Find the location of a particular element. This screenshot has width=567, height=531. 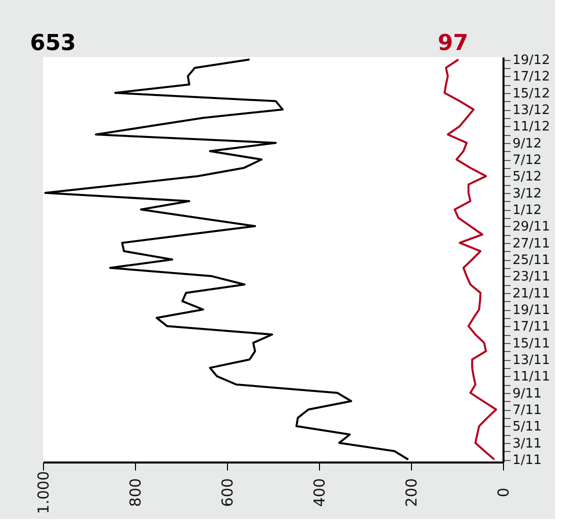

y-tick-label: 13/12 is located at coordinates (531, 110).